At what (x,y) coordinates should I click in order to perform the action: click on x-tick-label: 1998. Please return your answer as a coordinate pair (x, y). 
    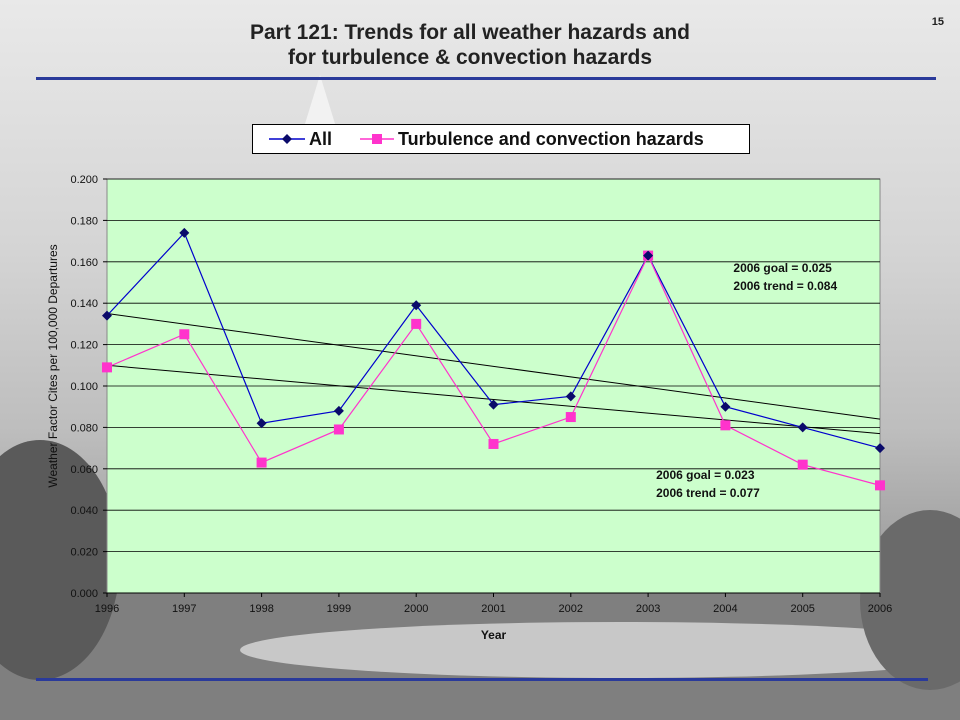
    Looking at the image, I should click on (261, 609).